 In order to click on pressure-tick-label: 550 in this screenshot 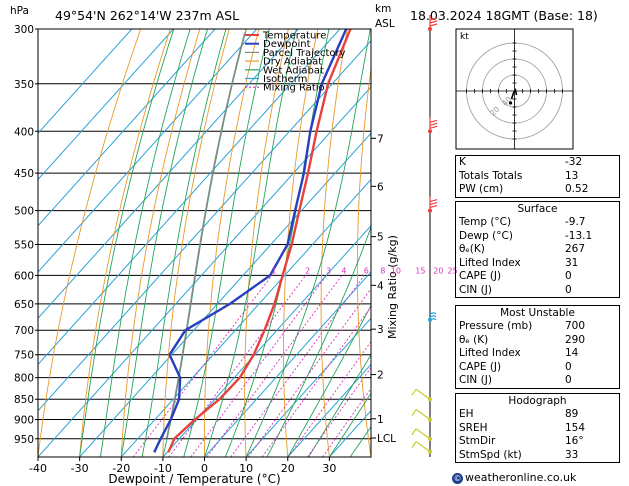, I will do `click(24, 245)`.